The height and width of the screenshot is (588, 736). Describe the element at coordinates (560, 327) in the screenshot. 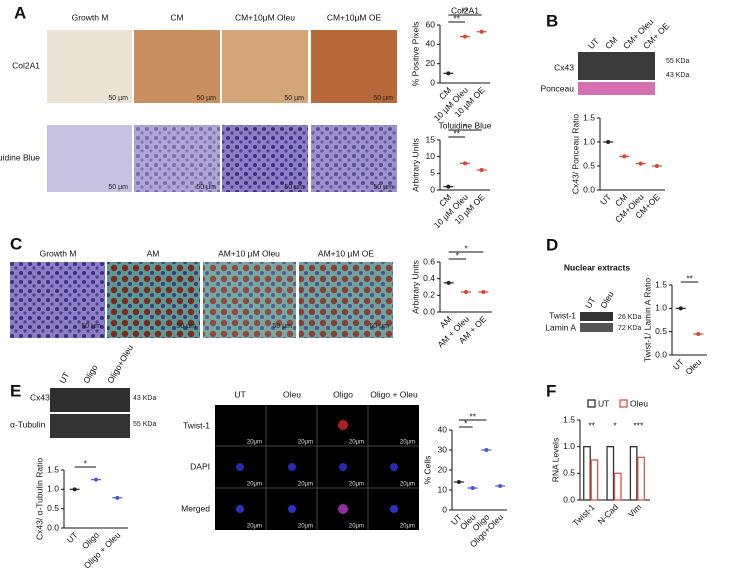

I see `row-label: Lamin A` at that location.